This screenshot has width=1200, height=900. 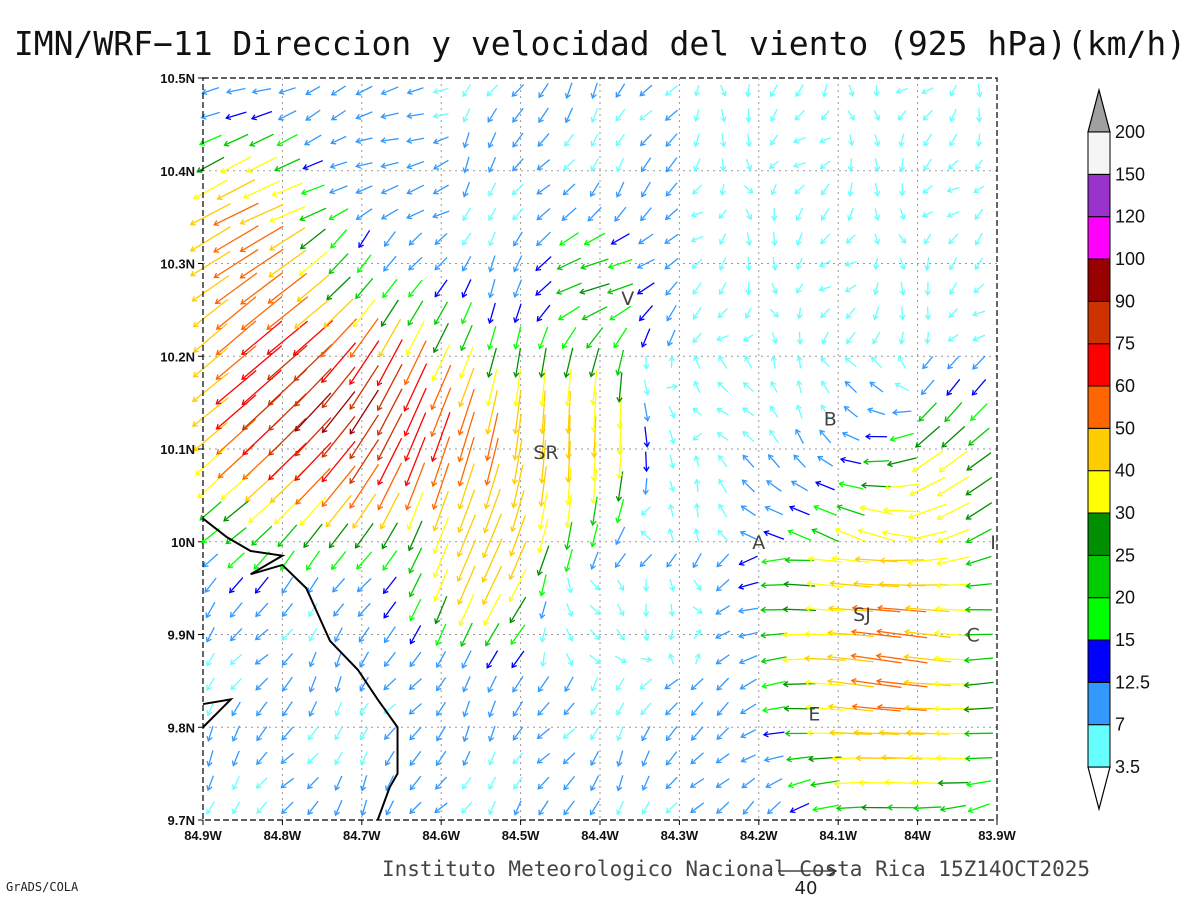 I want to click on colorbar-label: 120, so click(x=1130, y=217).